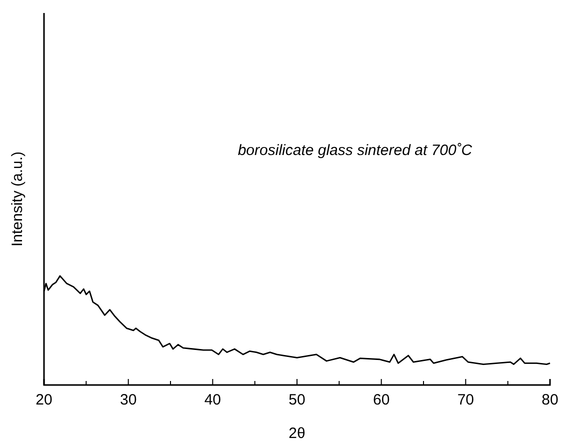 The image size is (565, 444). What do you see at coordinates (465, 400) in the screenshot?
I see `x-tick-label: 70` at bounding box center [465, 400].